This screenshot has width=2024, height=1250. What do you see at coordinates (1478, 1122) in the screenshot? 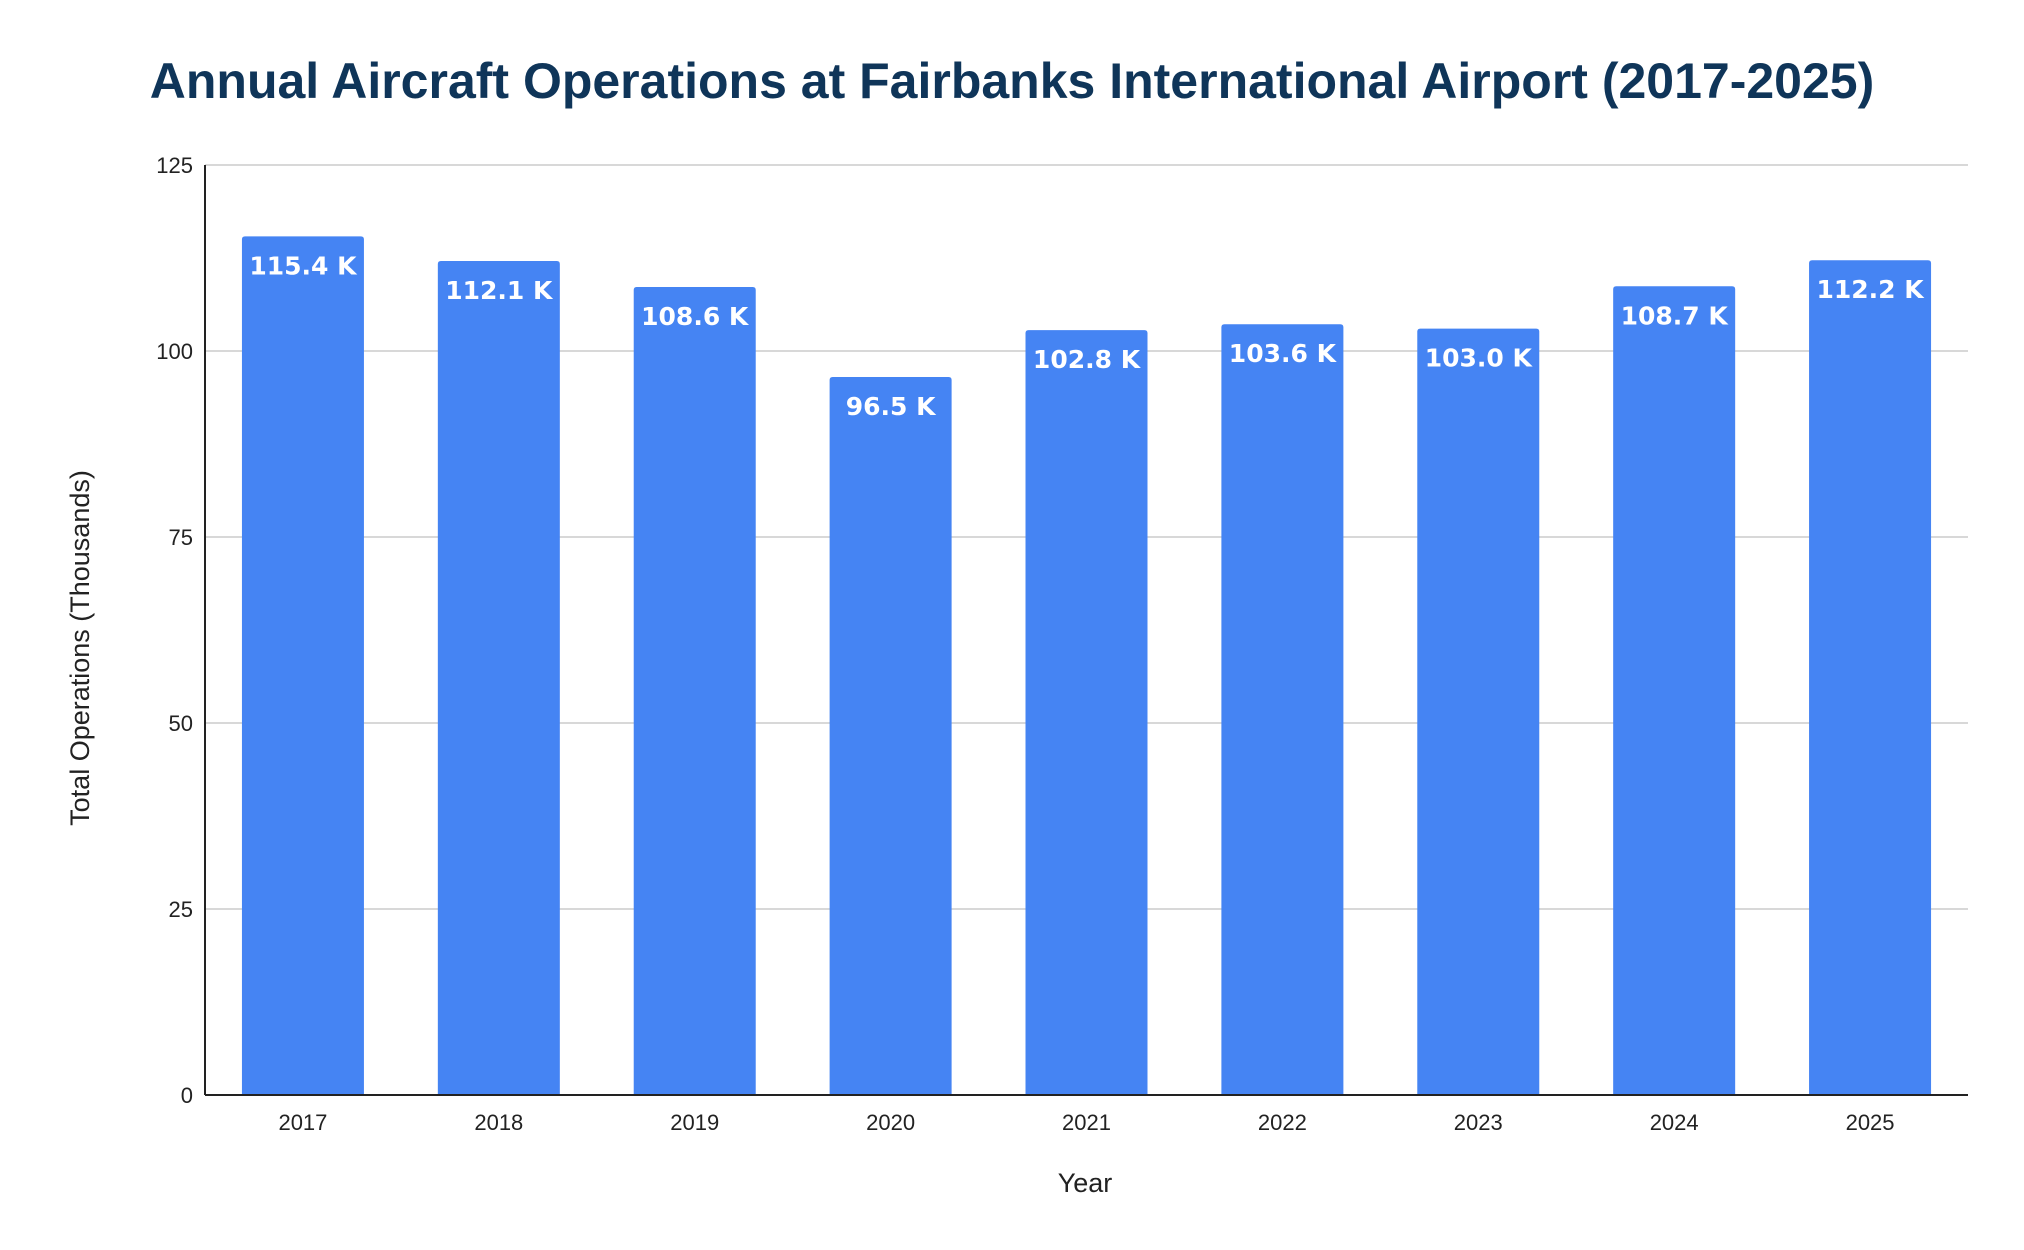
I see `x-tick-label: 2023` at bounding box center [1478, 1122].